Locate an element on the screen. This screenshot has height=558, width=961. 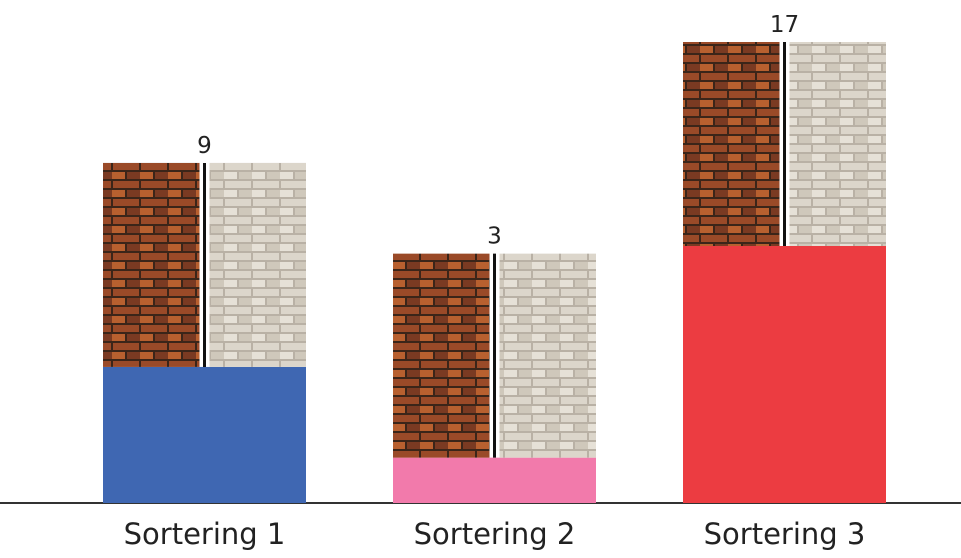
value-label: 9 is located at coordinates (204, 146).